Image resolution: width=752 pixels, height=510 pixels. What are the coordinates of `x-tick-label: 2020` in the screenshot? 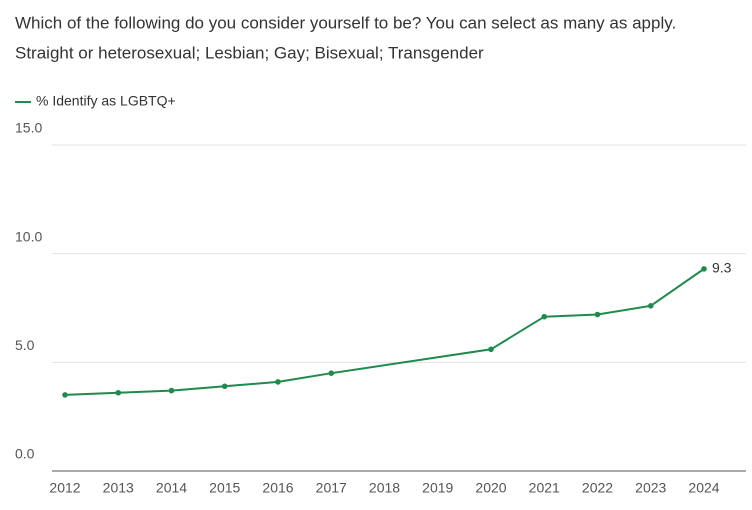 It's located at (490, 488).